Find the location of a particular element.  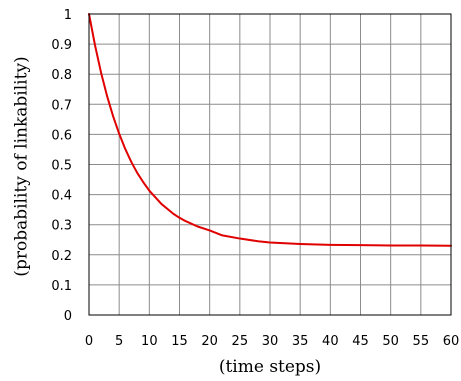

y-tick-label: 0.2 is located at coordinates (61, 256).